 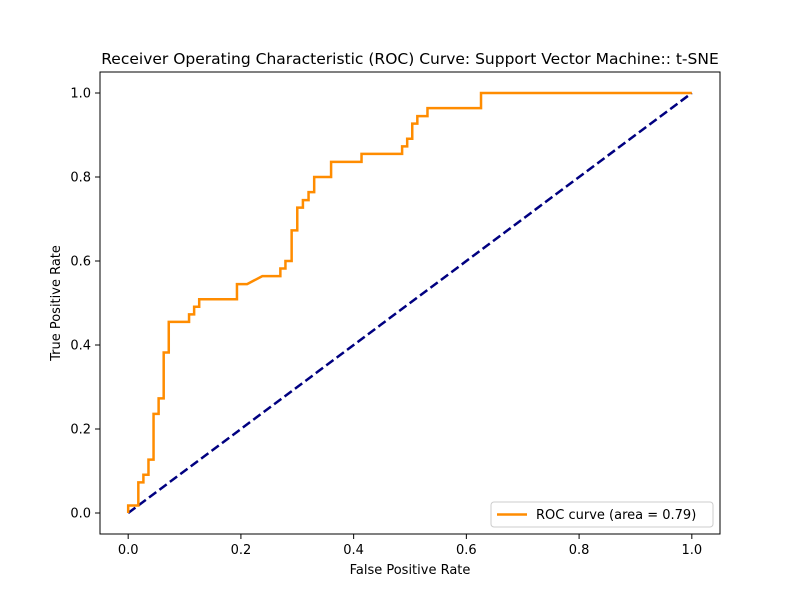 I want to click on y-axis-ticks: 0.0 0.2 0.4 0.6 0.8 1.0, so click(x=85, y=304).